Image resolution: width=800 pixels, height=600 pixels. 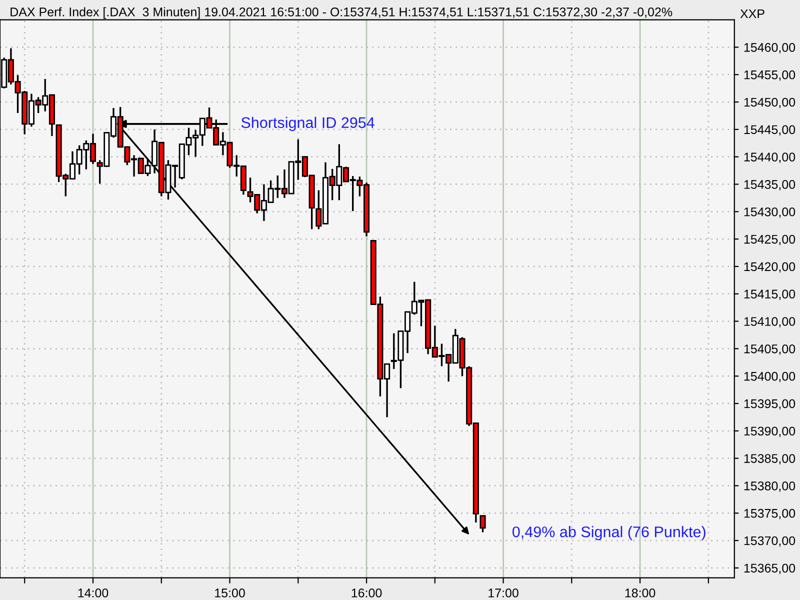 I want to click on x-tick-label: 17:00, so click(x=503, y=593).